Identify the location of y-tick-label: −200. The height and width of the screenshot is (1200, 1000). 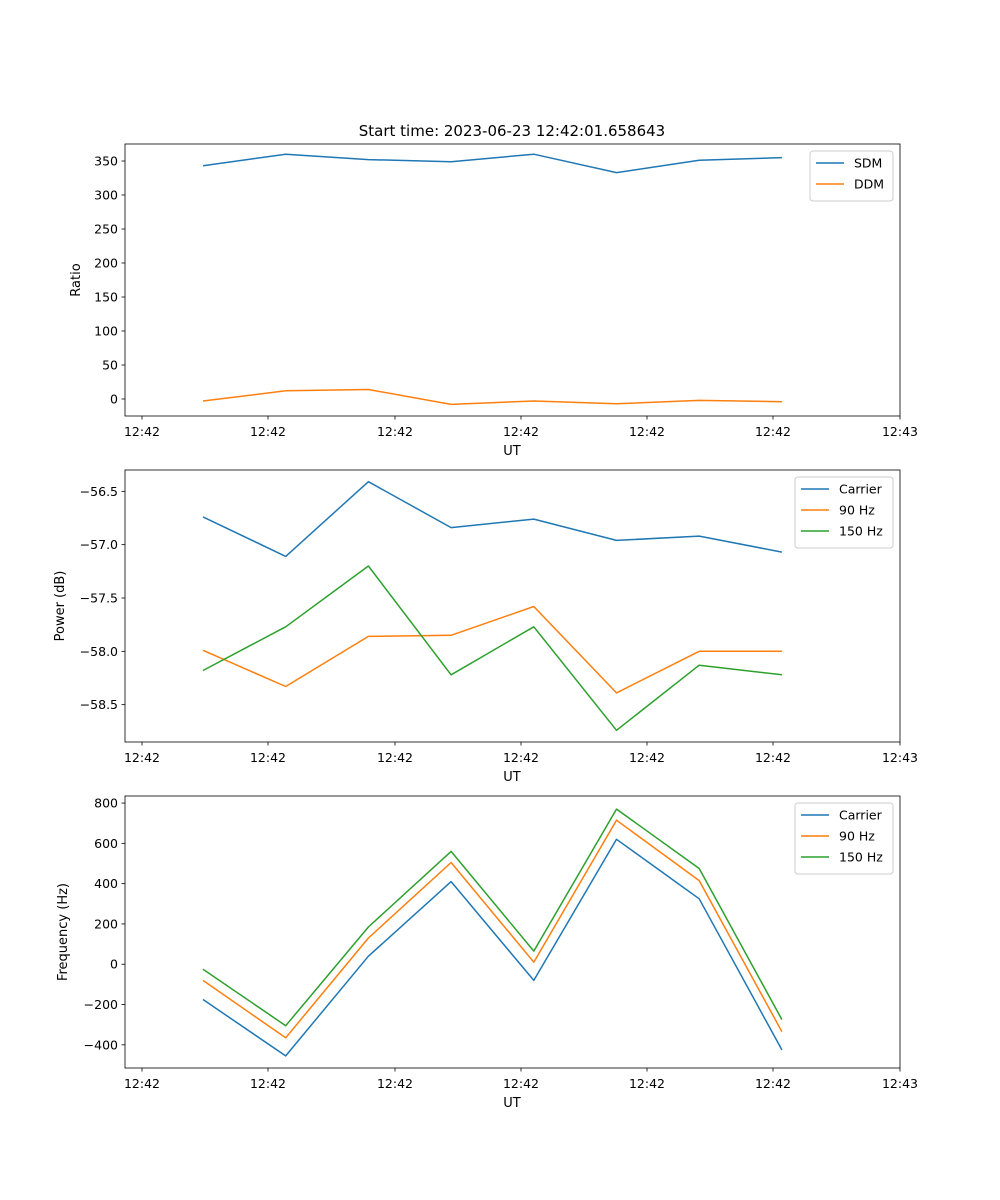
(101, 1004).